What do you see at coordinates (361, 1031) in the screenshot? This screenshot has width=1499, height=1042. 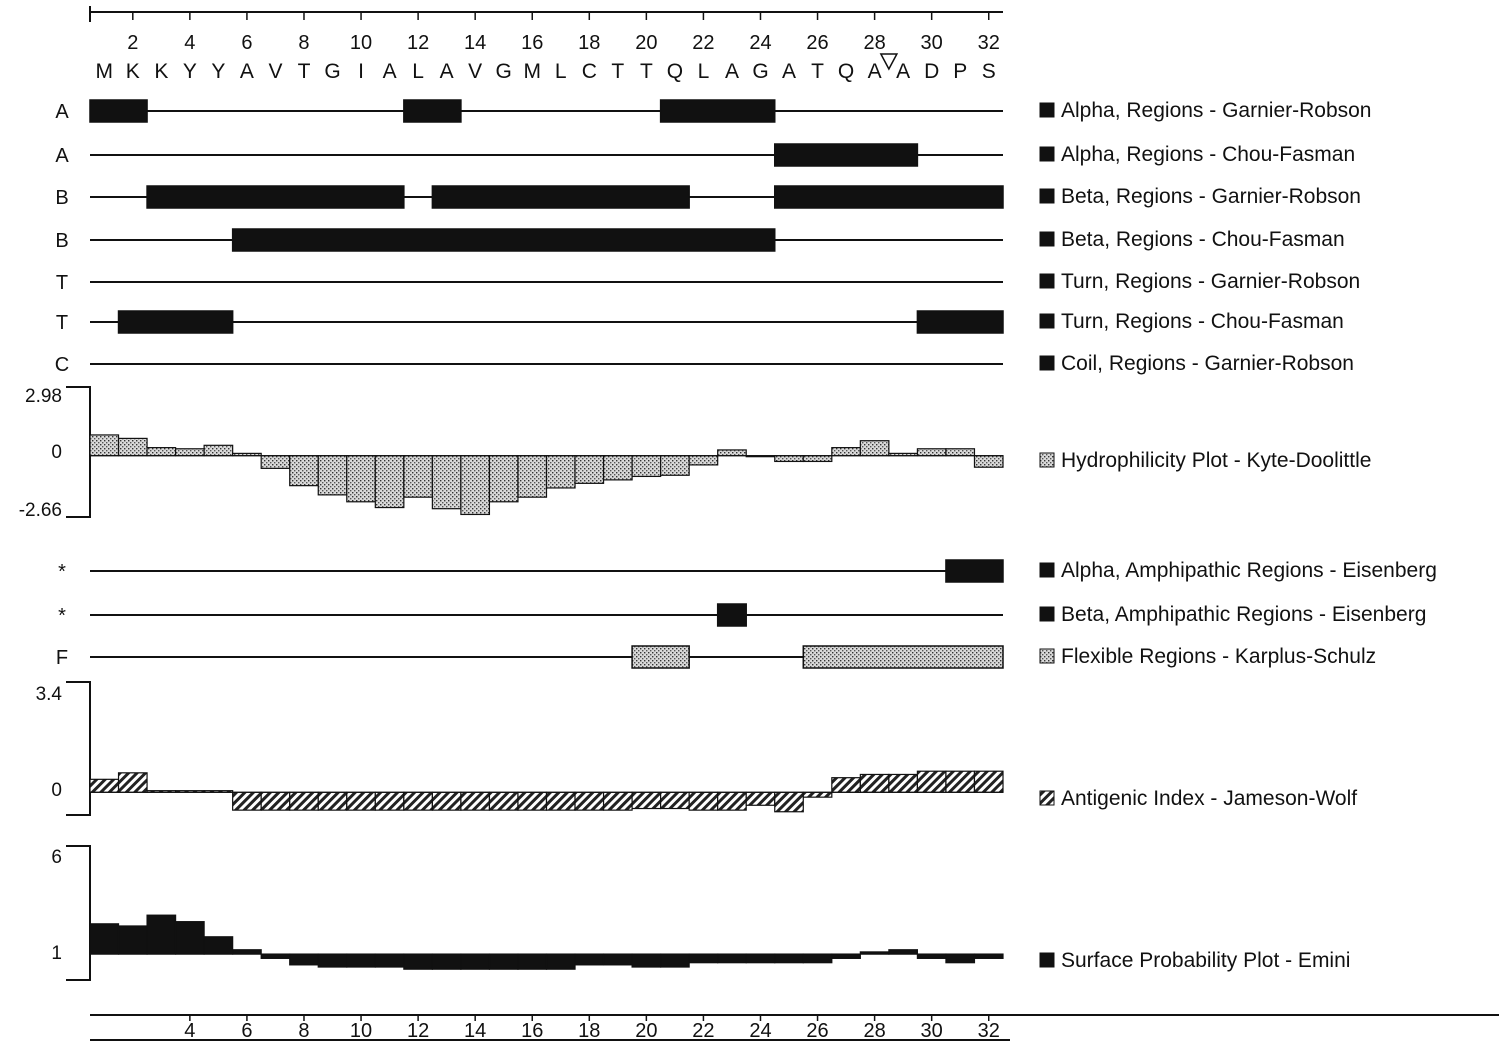 I see `bottom-tick-label: 10` at bounding box center [361, 1031].